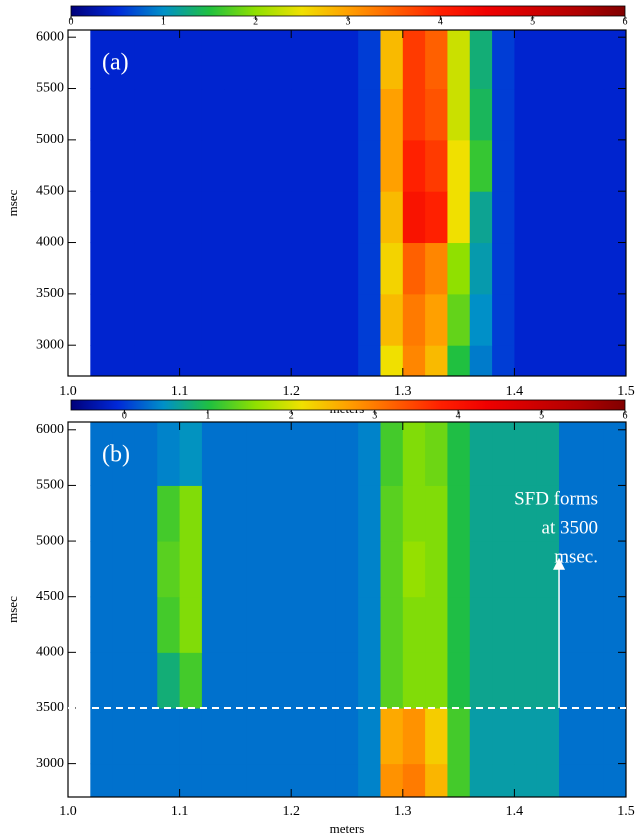 The height and width of the screenshot is (838, 638). What do you see at coordinates (50, 763) in the screenshot?
I see `y-tick-label: 3000` at bounding box center [50, 763].